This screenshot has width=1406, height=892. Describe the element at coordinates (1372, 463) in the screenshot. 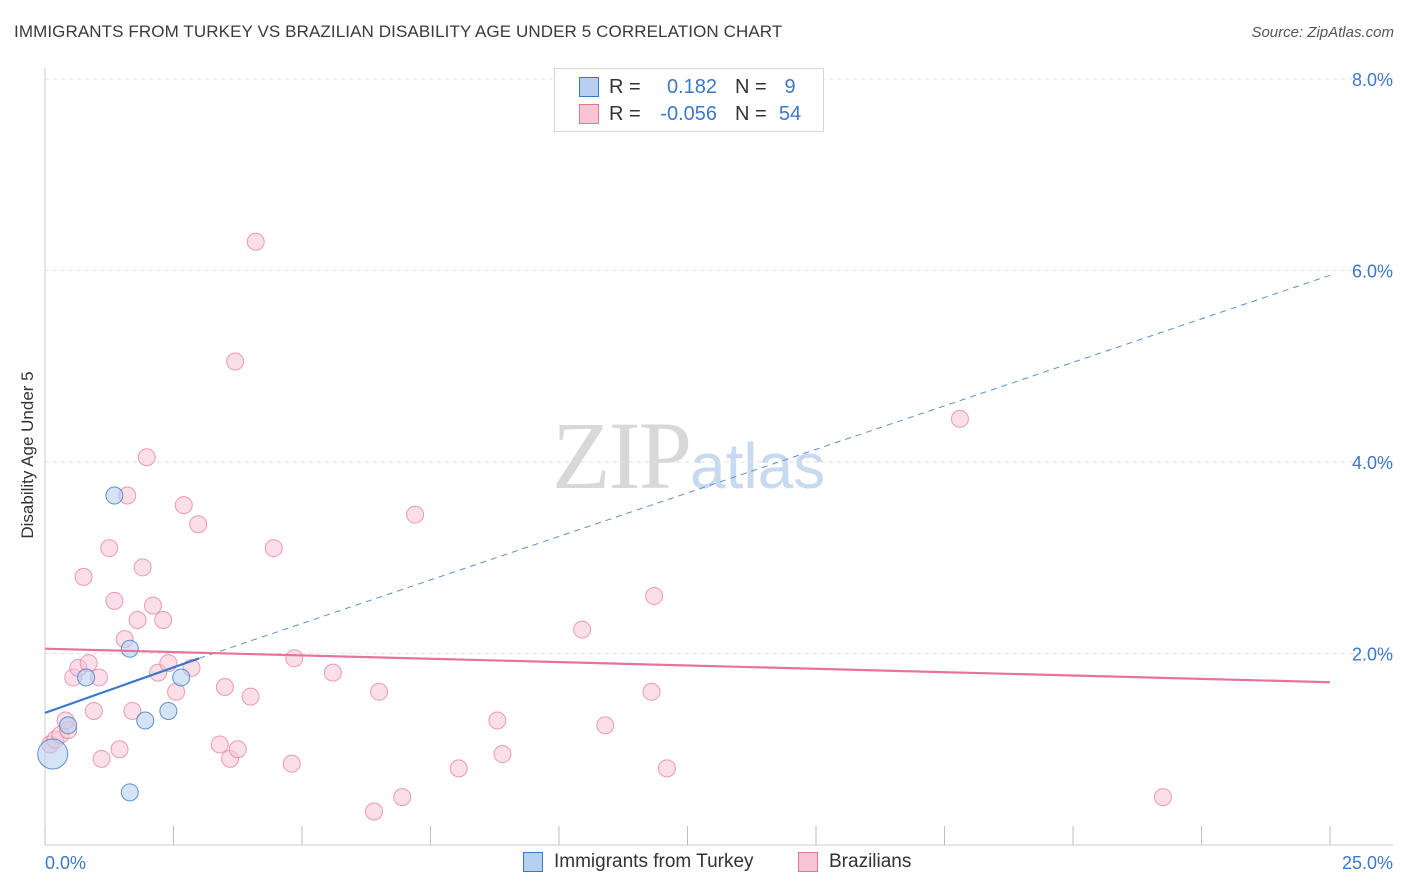

I see `y-tick-label: 4.0%` at that location.